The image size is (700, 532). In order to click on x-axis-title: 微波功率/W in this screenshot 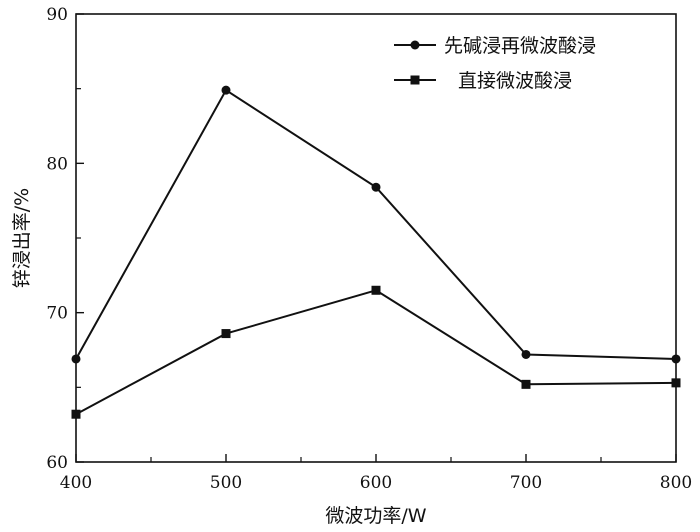, I will do `click(375, 516)`.